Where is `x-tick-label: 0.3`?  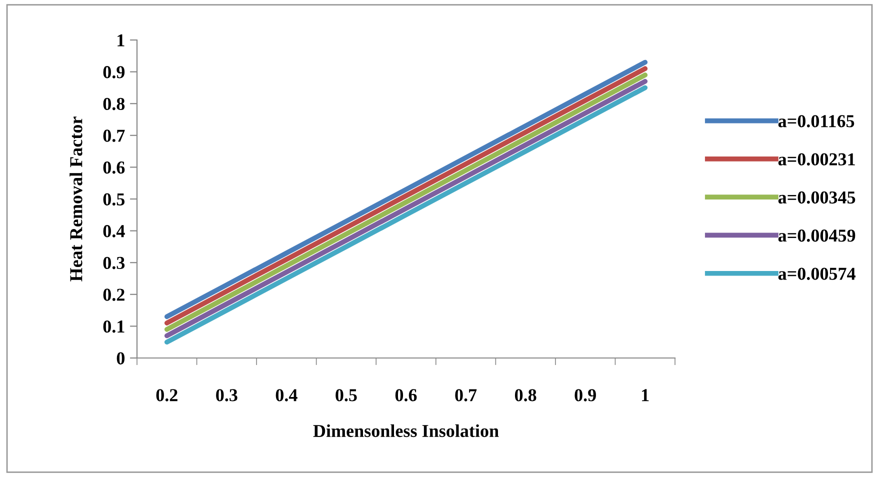 x-tick-label: 0.3 is located at coordinates (227, 395).